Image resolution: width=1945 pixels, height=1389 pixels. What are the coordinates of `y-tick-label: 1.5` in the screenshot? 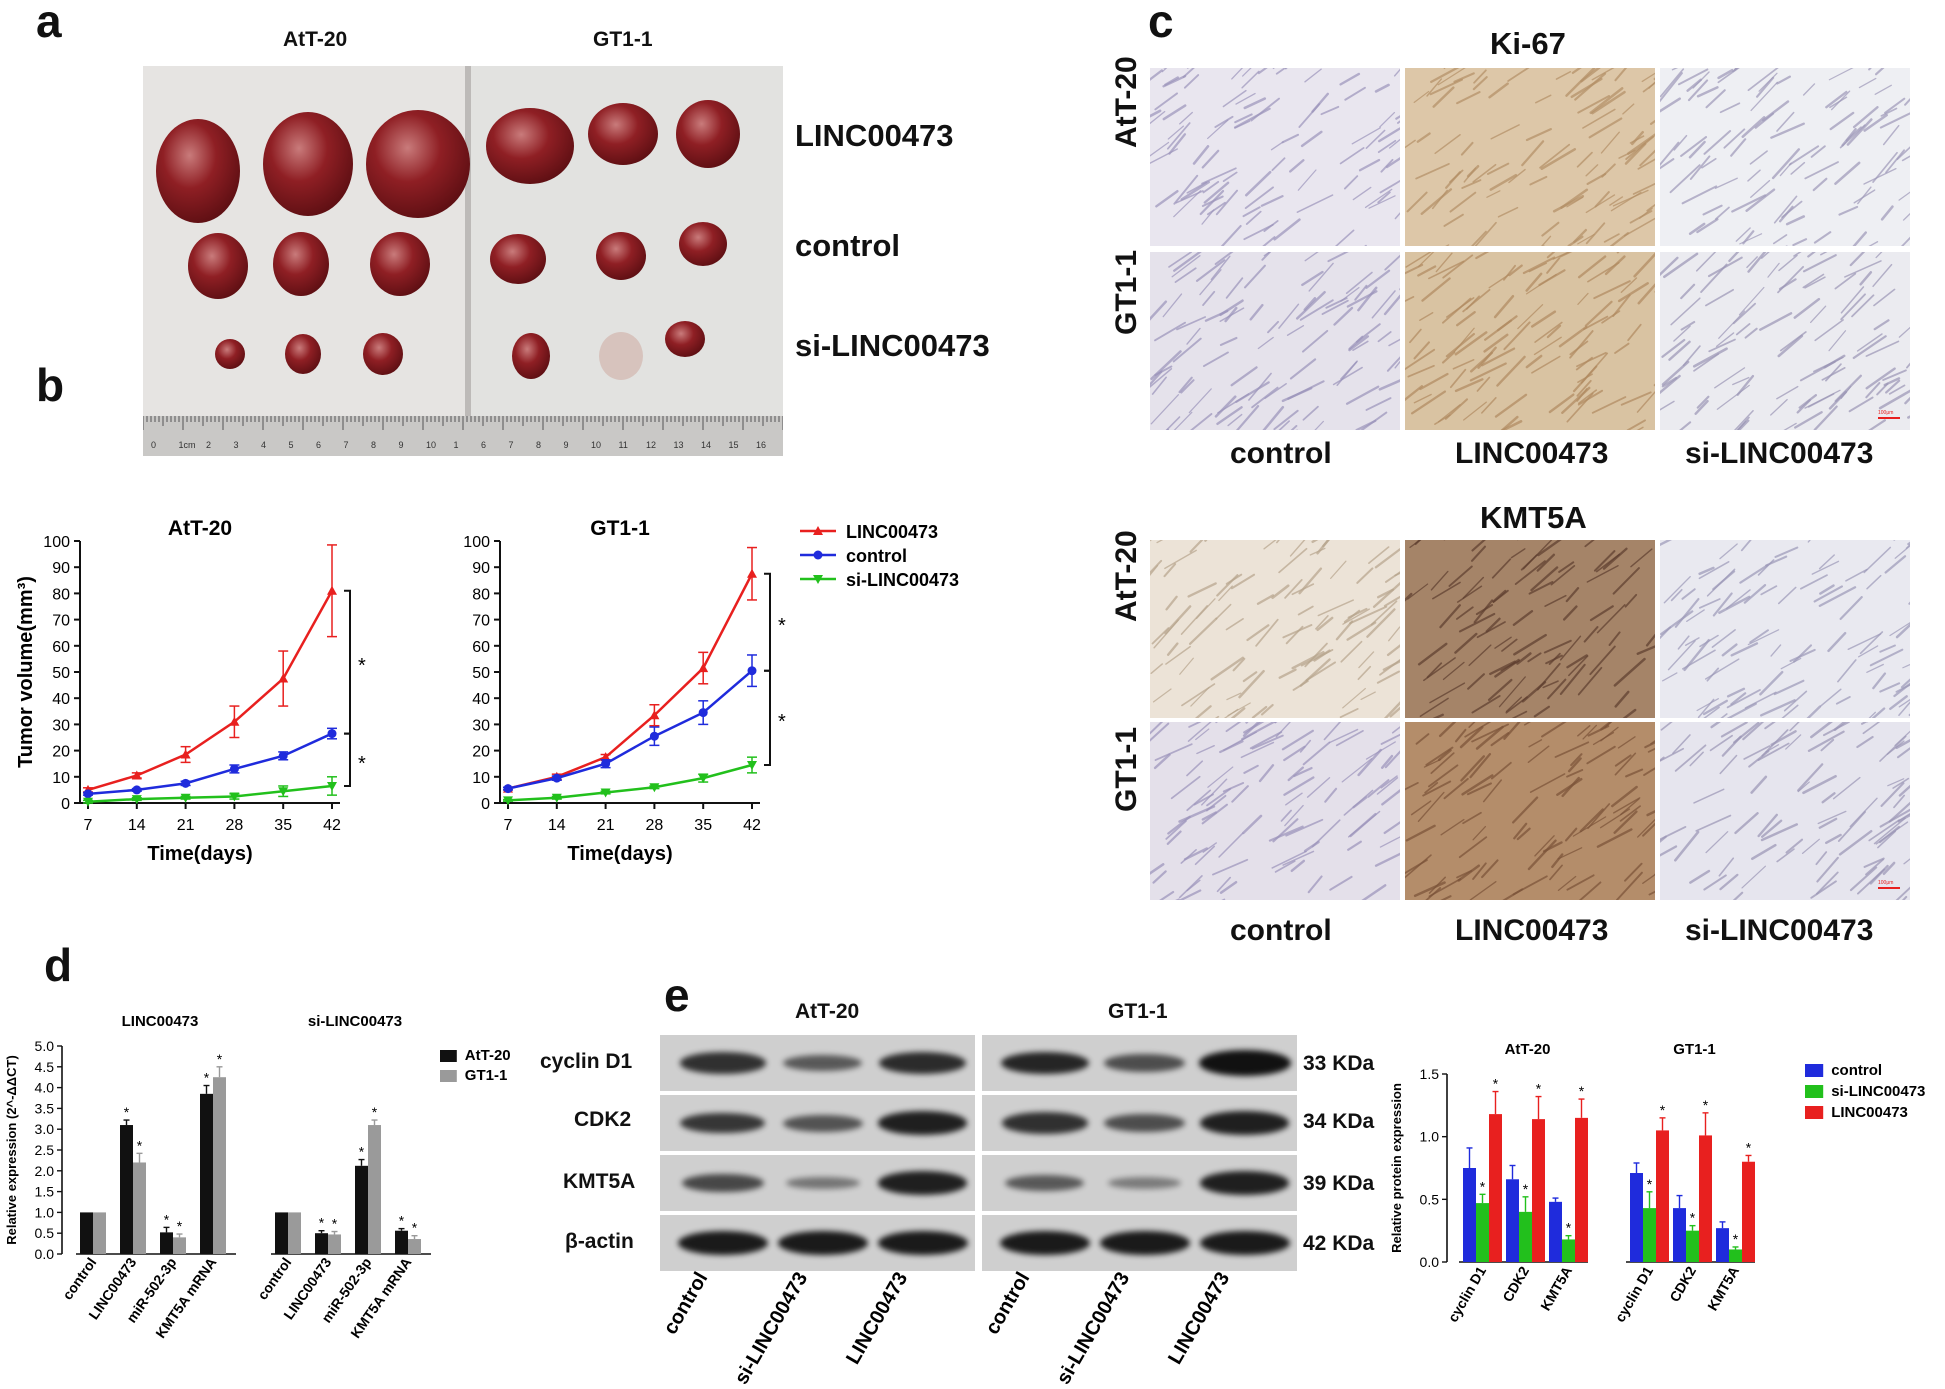 It's located at (45, 1192).